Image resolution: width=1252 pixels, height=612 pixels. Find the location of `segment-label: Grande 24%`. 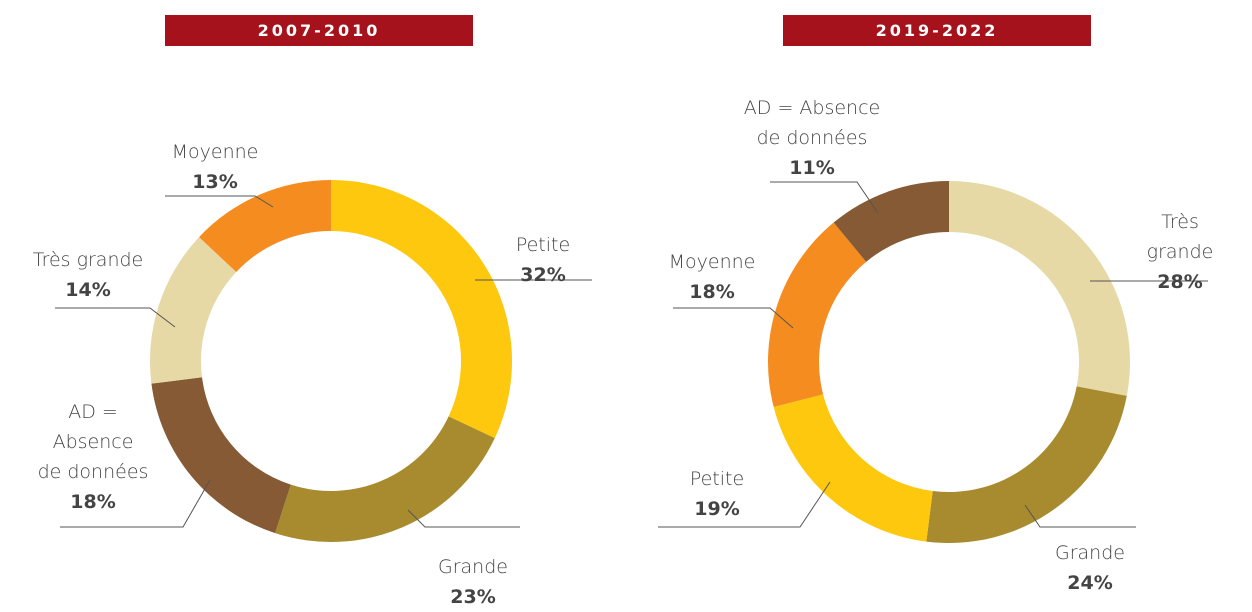

segment-label: Grande 24% is located at coordinates (1090, 568).